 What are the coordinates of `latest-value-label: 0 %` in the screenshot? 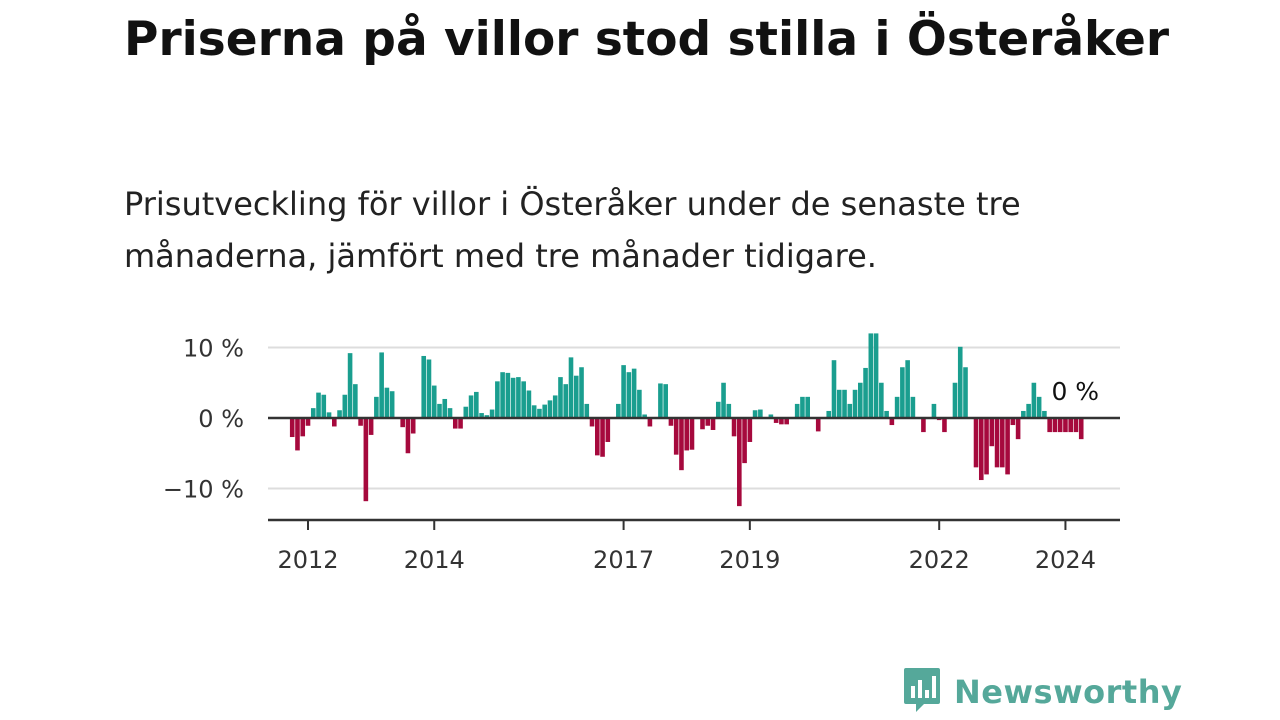 It's located at (1075, 391).